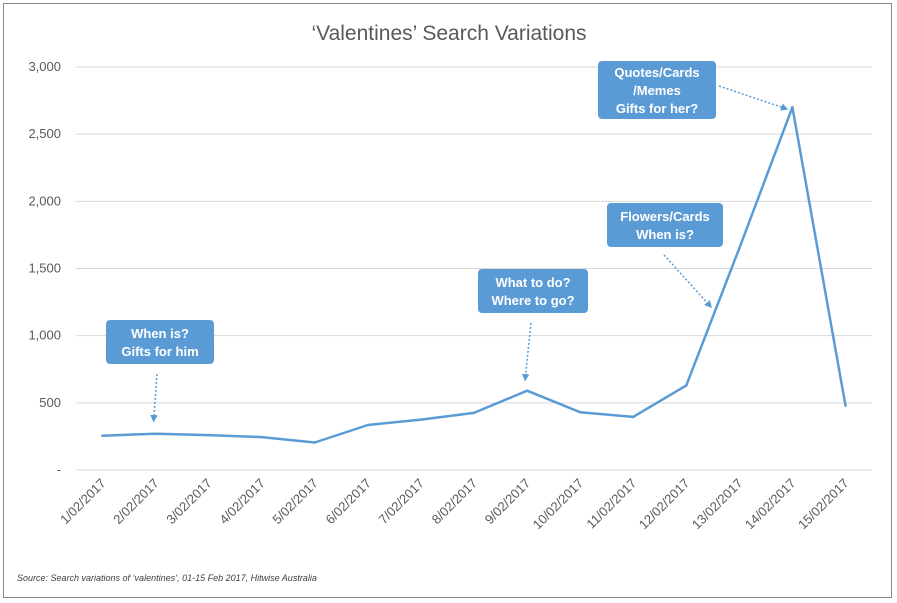  What do you see at coordinates (508, 502) in the screenshot?
I see `x-tick-label: 9/02/2017` at bounding box center [508, 502].